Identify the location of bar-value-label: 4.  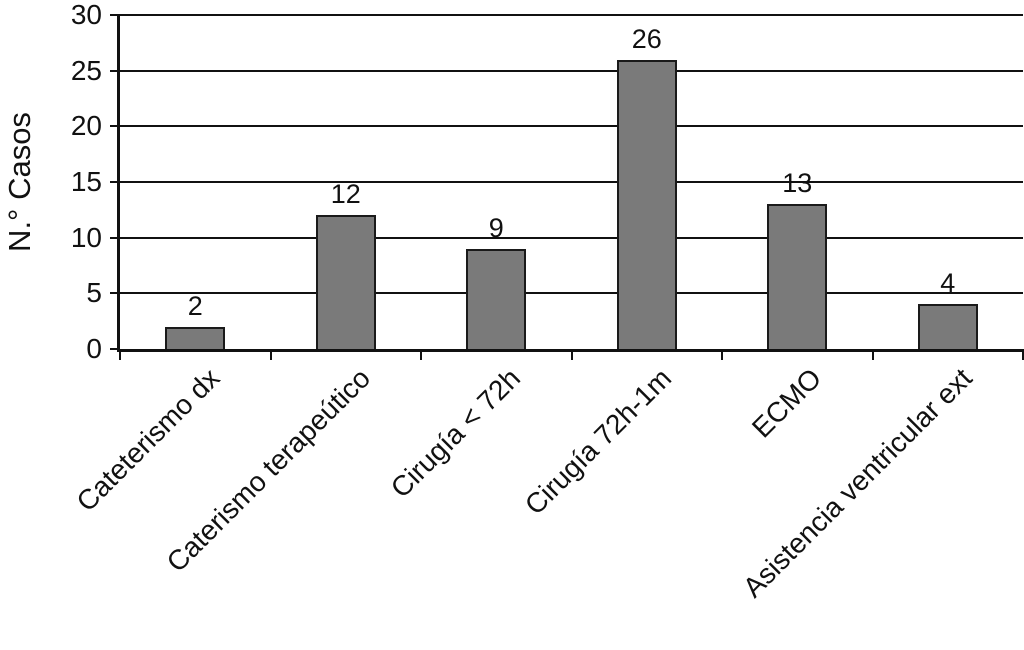
(948, 283).